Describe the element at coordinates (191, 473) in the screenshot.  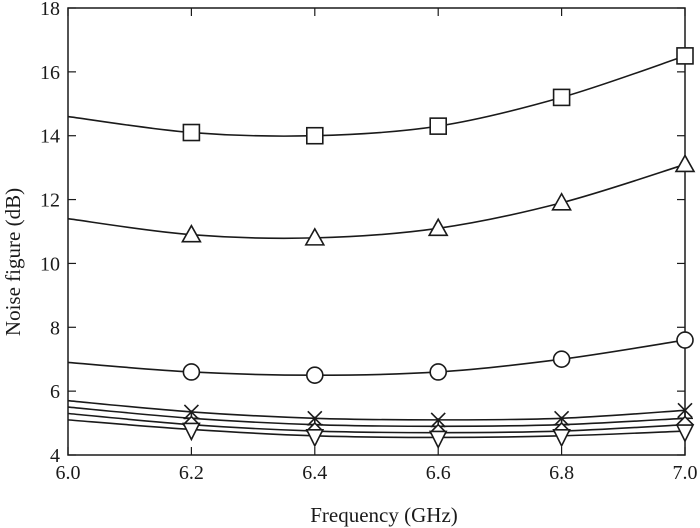
I see `x-tick-label: 6.2` at that location.